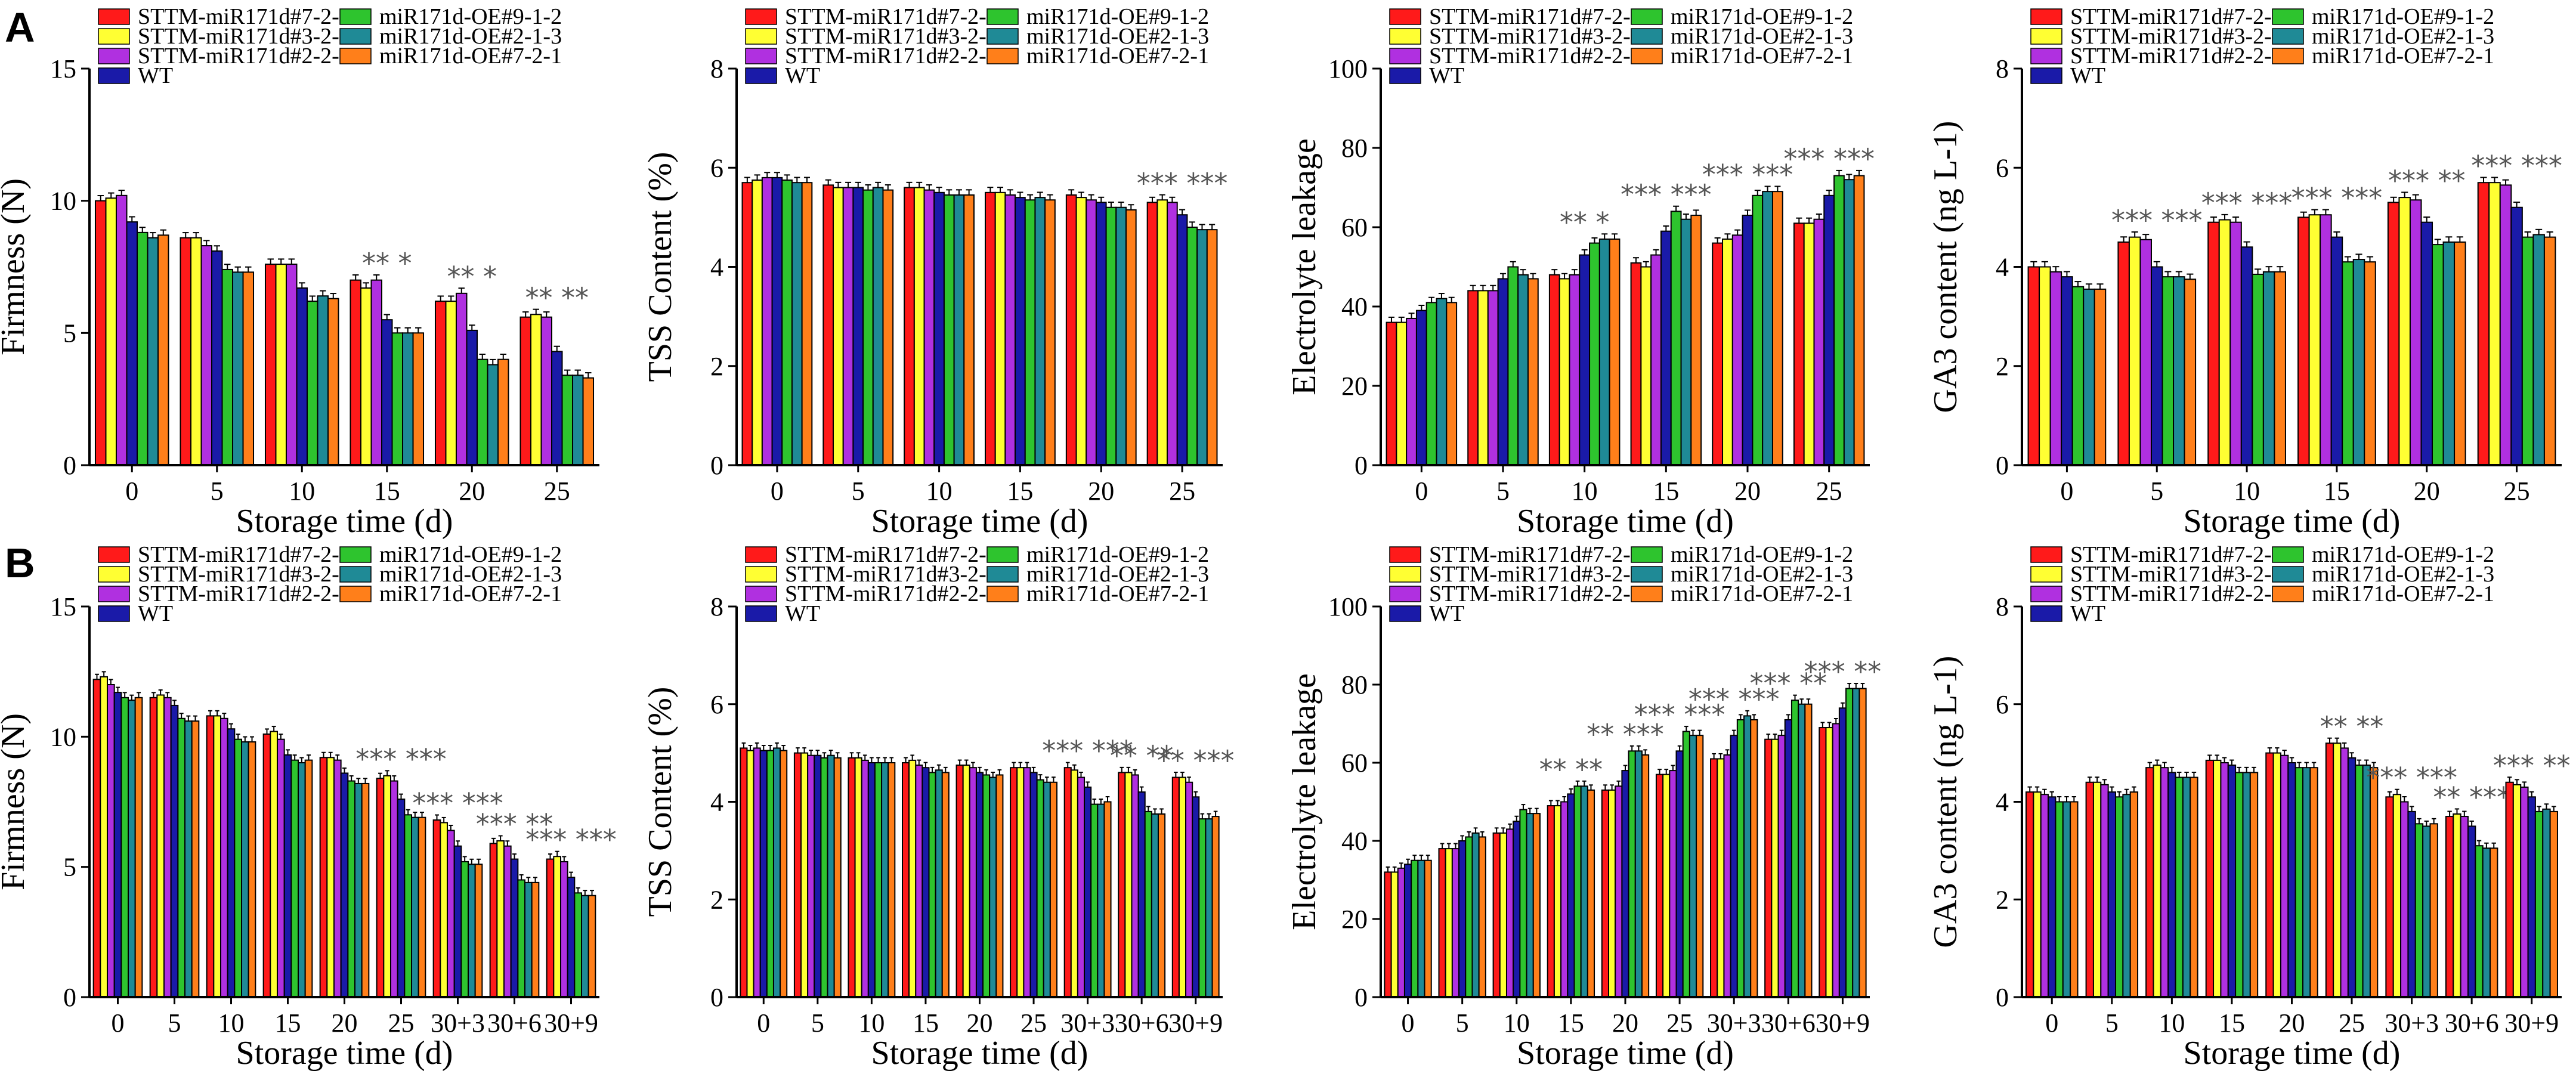 The width and height of the screenshot is (2576, 1080). What do you see at coordinates (2002, 366) in the screenshot?
I see `y-tick-label: 2` at bounding box center [2002, 366].